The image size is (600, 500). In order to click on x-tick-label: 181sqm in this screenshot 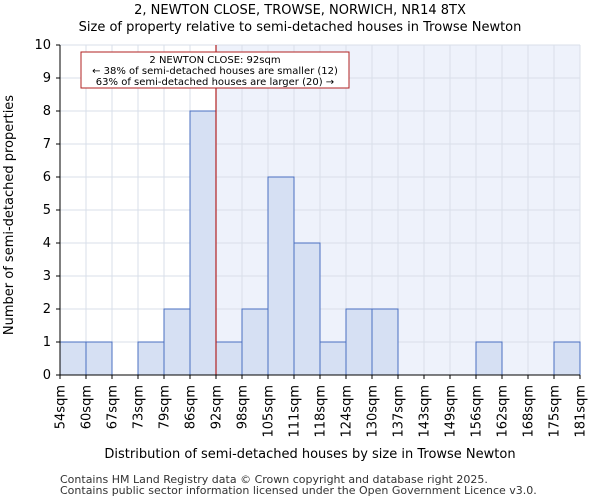, I will do `click(581, 411)`.